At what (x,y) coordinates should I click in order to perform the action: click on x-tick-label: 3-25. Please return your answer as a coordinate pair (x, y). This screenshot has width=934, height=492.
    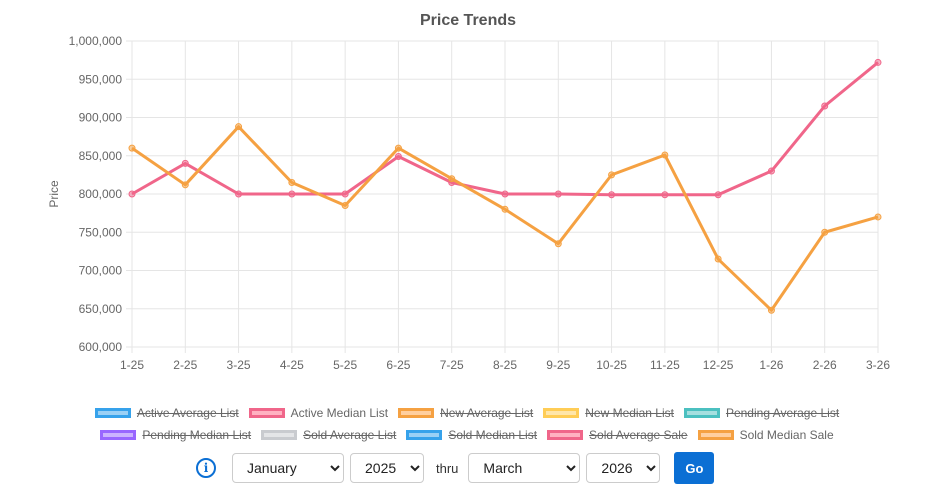
    Looking at the image, I should click on (239, 365).